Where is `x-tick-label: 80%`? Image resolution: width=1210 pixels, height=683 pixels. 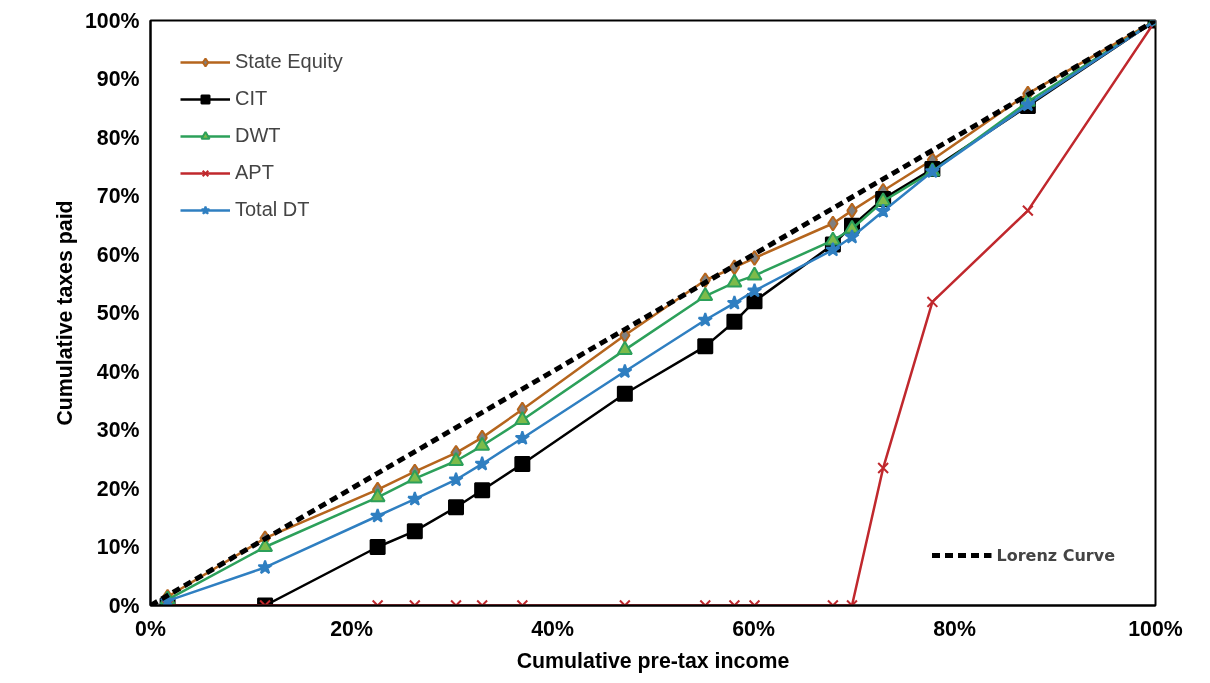
x-tick-label: 80% is located at coordinates (954, 628).